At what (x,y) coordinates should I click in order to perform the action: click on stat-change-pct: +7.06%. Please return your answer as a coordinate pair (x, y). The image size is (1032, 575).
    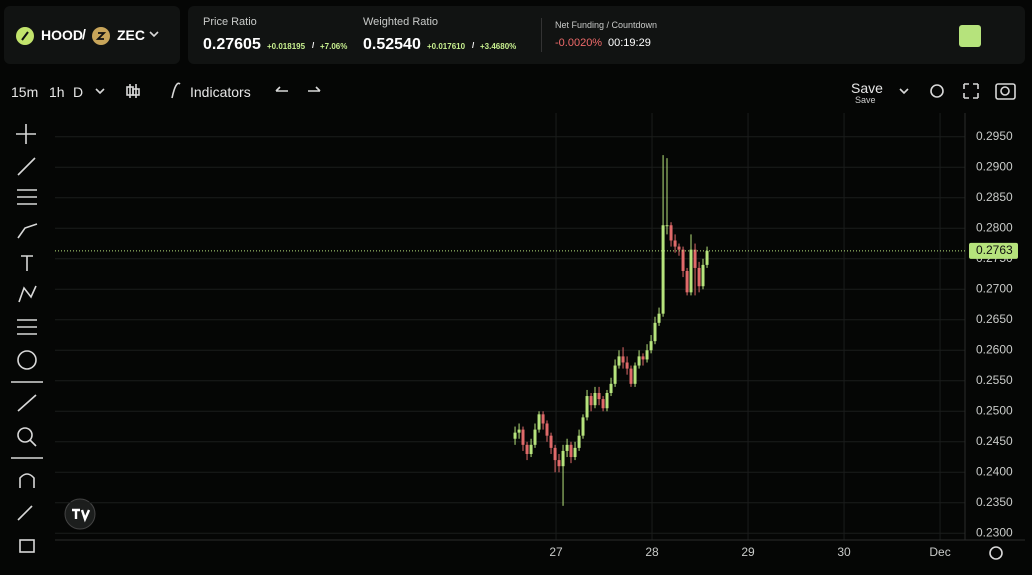
    Looking at the image, I should click on (334, 46).